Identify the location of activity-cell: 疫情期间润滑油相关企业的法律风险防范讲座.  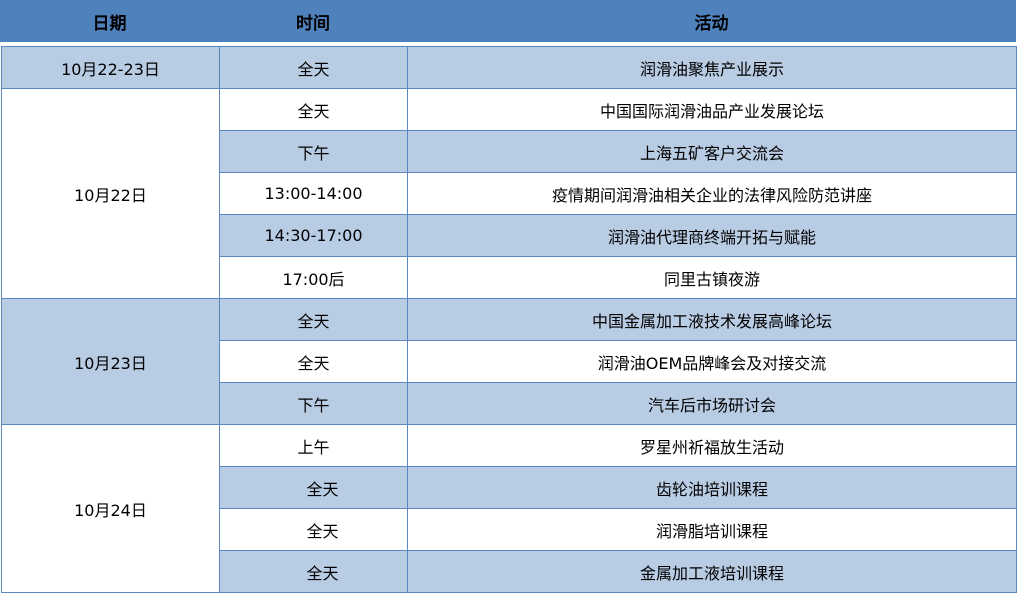
(712, 193).